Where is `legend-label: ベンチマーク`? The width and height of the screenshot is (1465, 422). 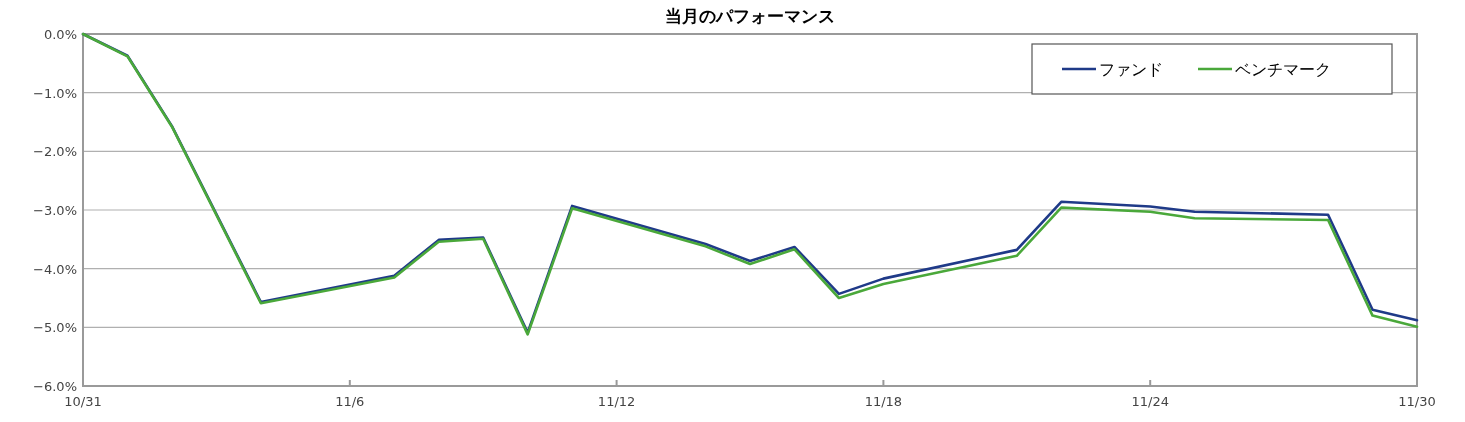
legend-label: ベンチマーク is located at coordinates (1283, 69).